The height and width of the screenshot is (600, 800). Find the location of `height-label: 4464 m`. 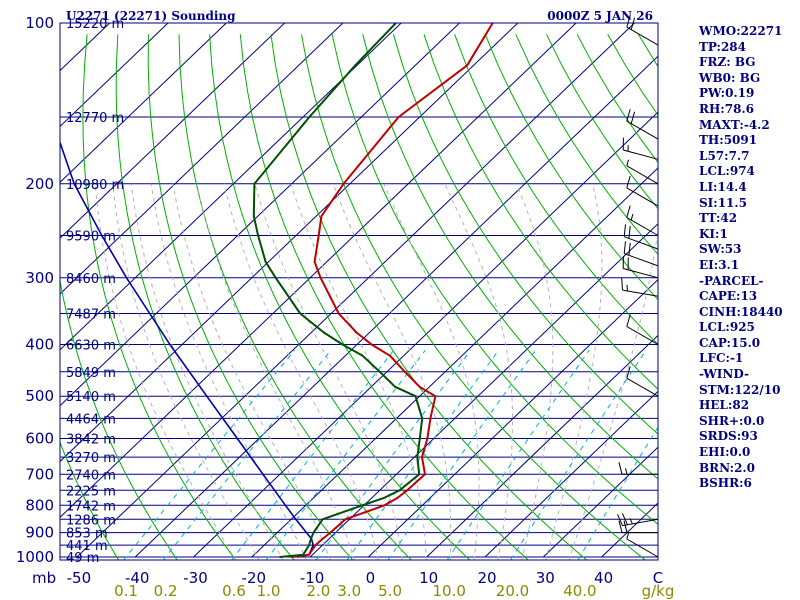

height-label: 4464 m is located at coordinates (91, 419).